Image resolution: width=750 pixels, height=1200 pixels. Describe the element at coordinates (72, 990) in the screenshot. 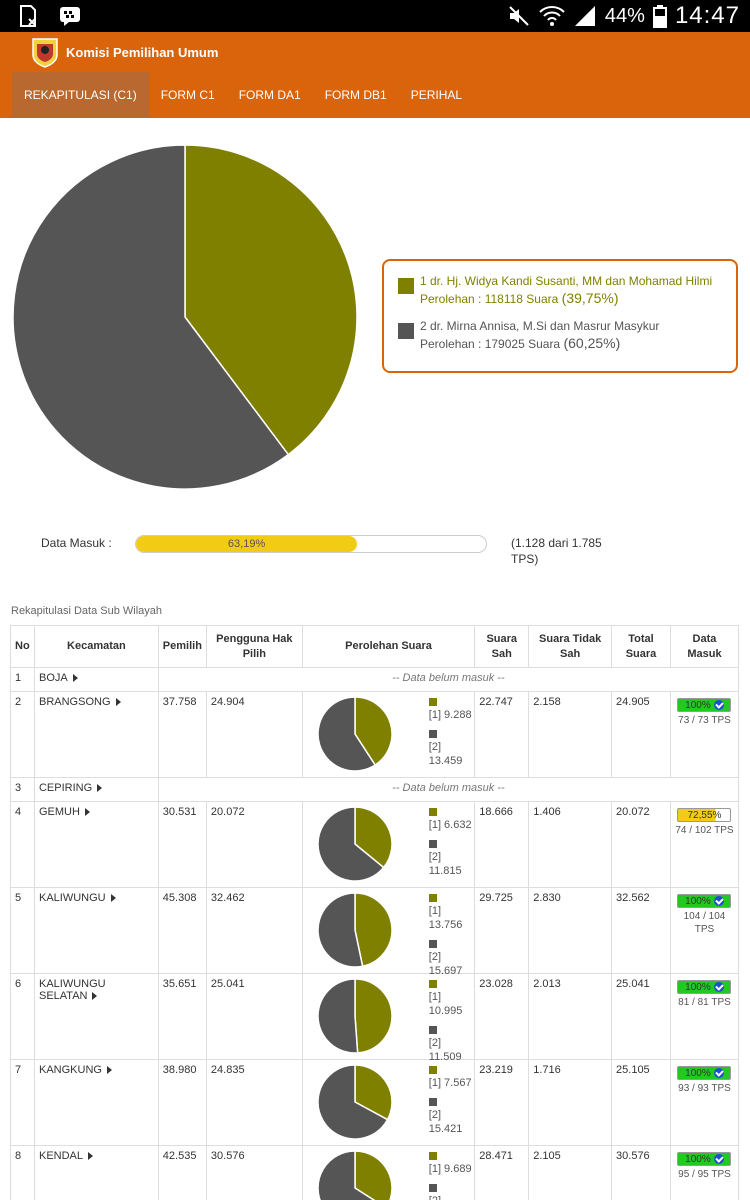

I see `kecamatan-name: KALIWUNGU SELATAN` at that location.